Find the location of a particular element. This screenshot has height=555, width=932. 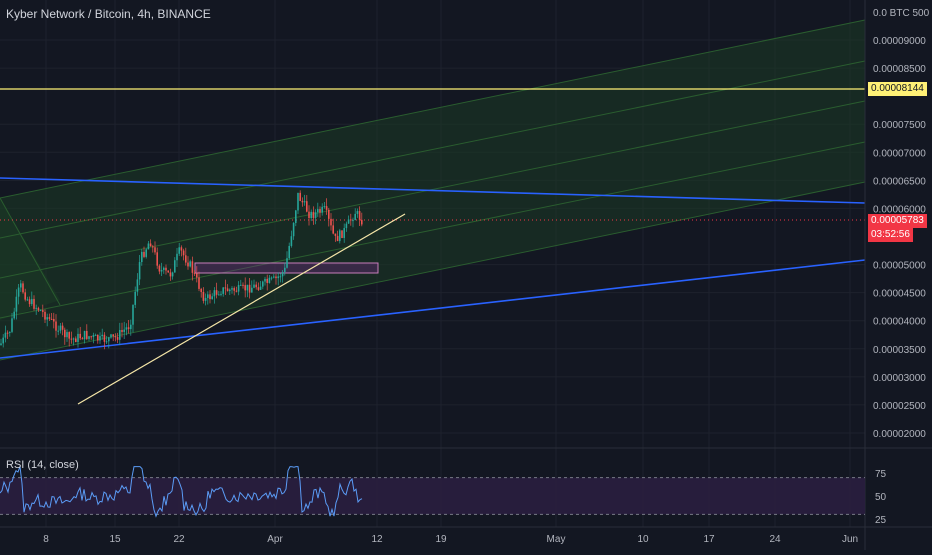

channel-line is located at coordinates (30, 251).